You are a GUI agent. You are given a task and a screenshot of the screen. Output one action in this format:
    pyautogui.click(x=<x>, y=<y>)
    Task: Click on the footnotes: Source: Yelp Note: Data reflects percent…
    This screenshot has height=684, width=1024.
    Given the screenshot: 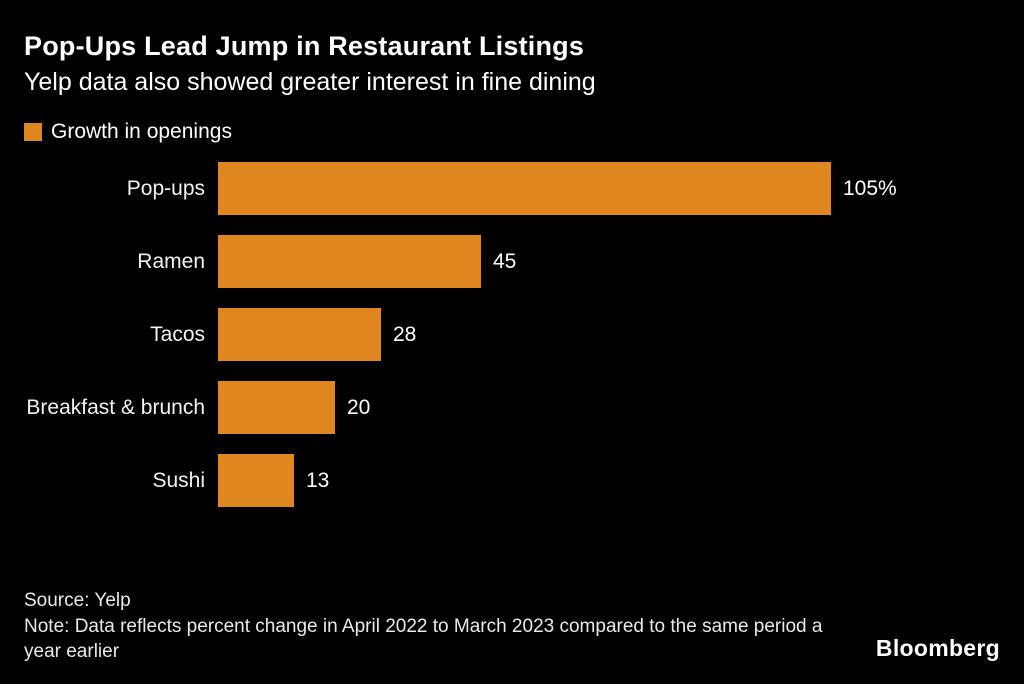 What is the action you would take?
    pyautogui.click(x=439, y=626)
    